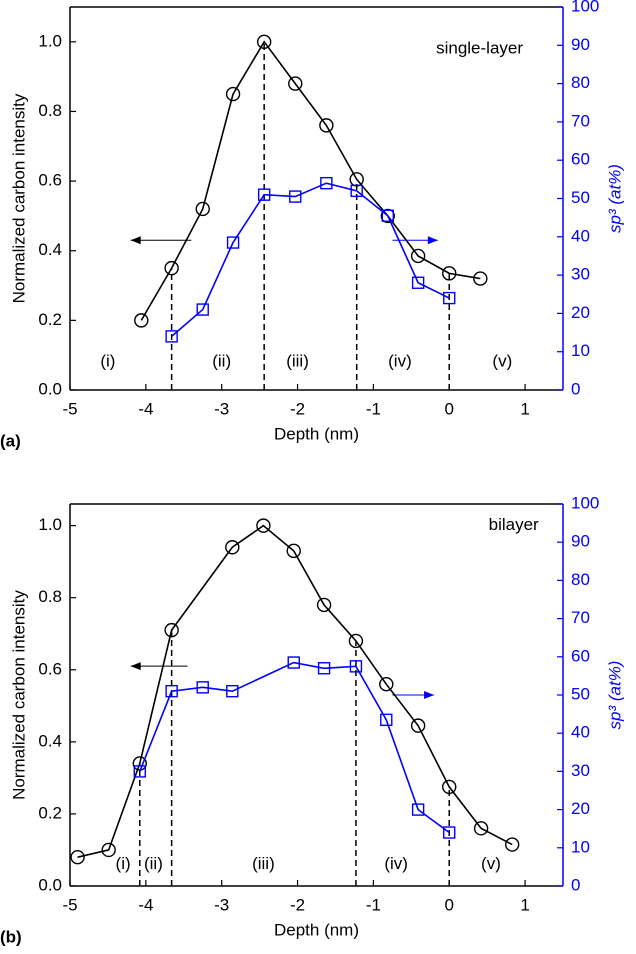 The image size is (636, 954). Describe the element at coordinates (491, 863) in the screenshot. I see `region-label: (v)` at that location.